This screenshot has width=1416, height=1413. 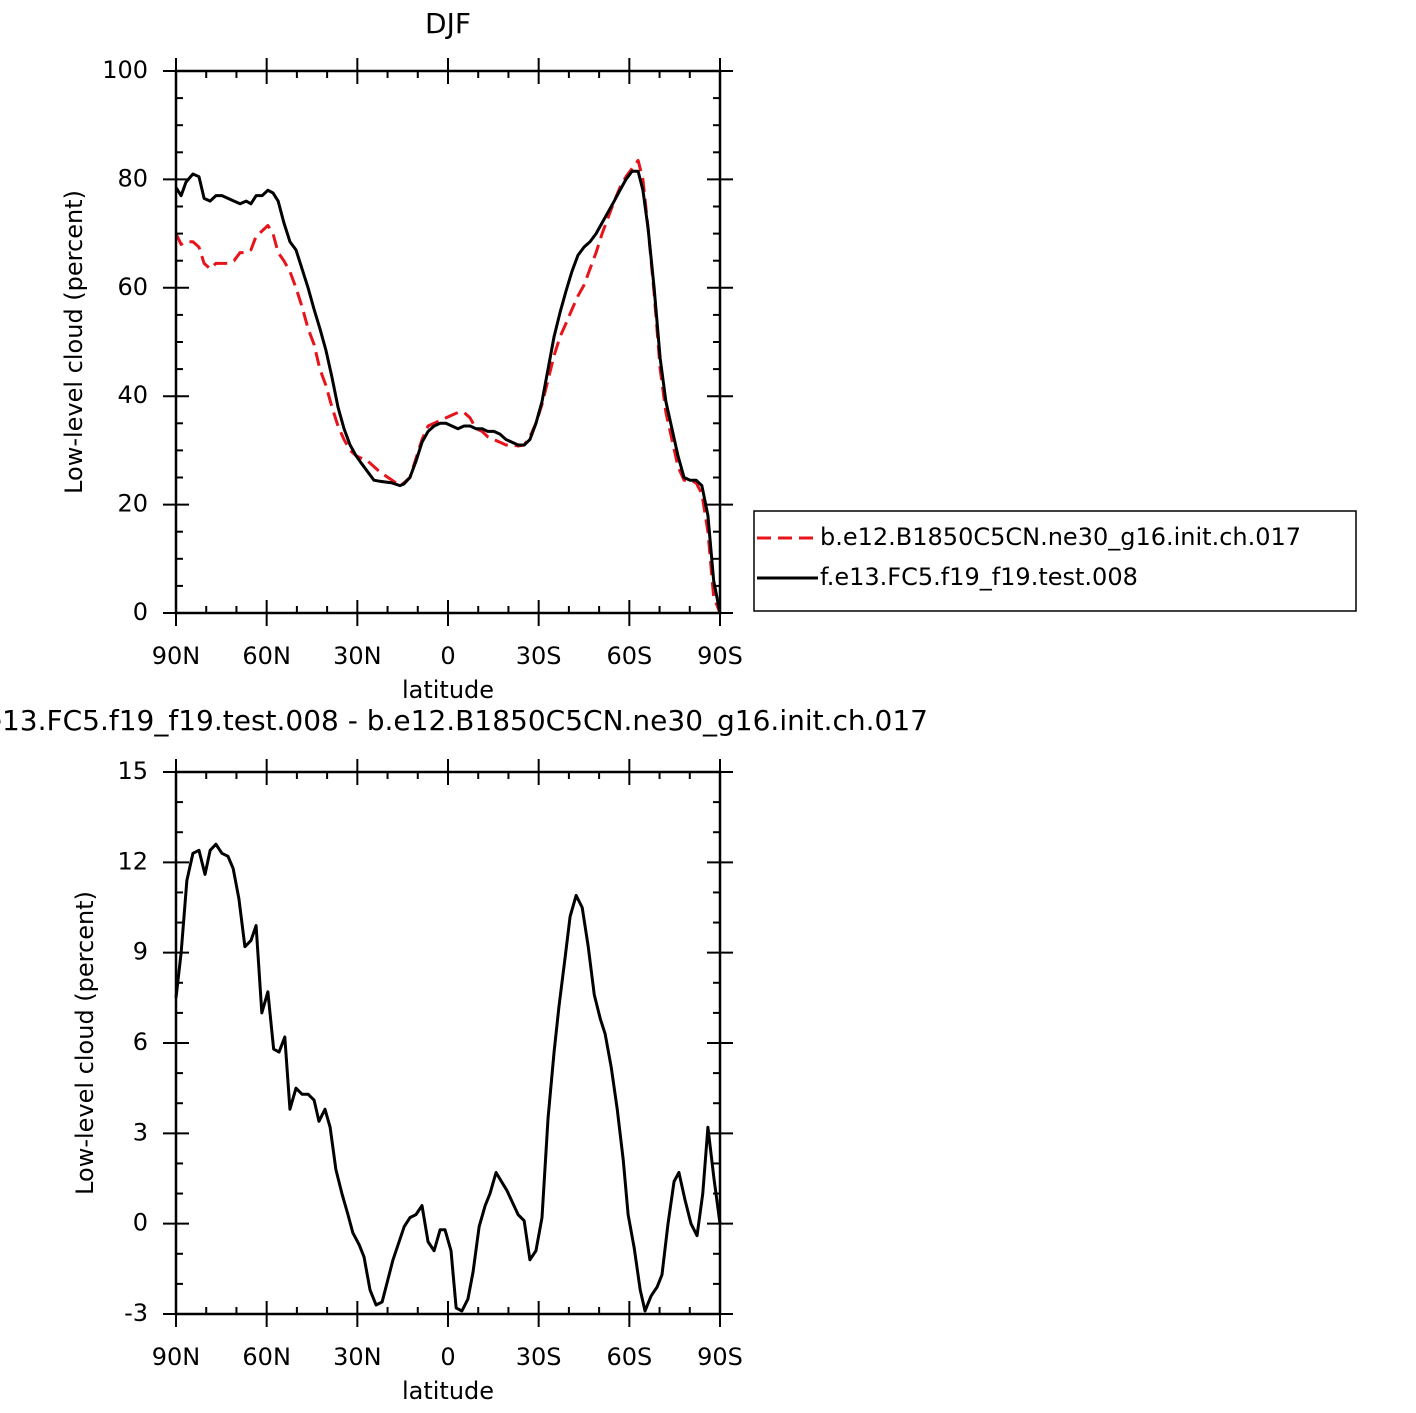 What do you see at coordinates (132, 395) in the screenshot?
I see `y-tick-label: 40` at bounding box center [132, 395].